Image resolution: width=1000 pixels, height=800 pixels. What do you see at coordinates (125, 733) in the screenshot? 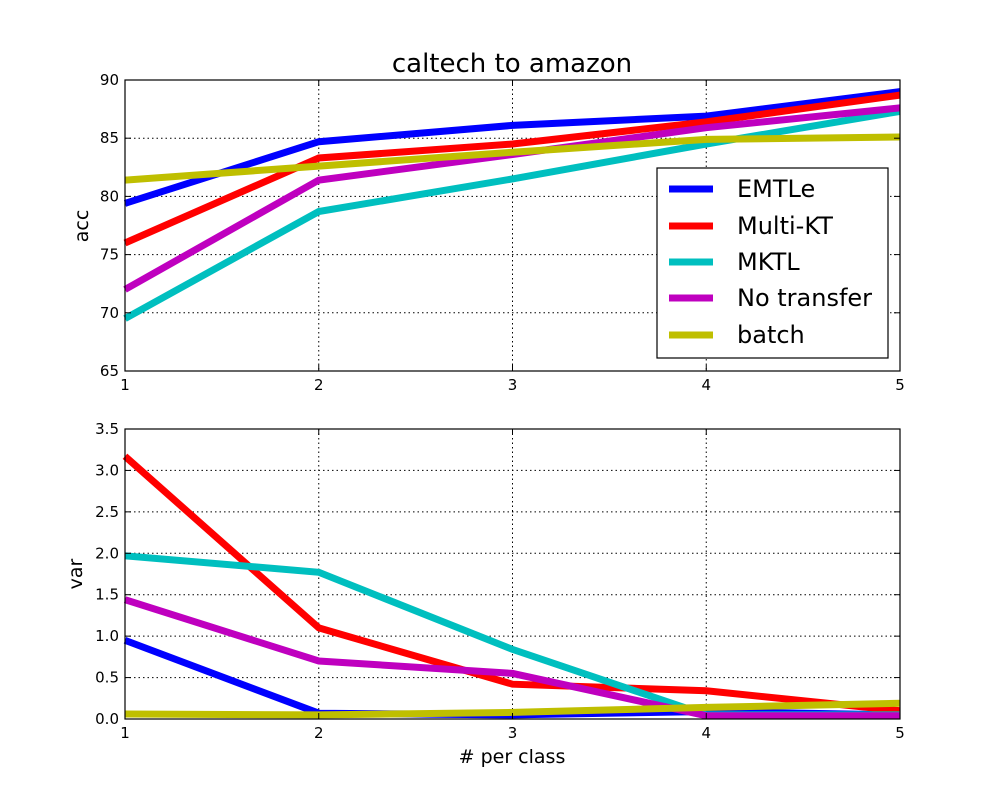
I see `variance-x-tick-label: 1` at bounding box center [125, 733].